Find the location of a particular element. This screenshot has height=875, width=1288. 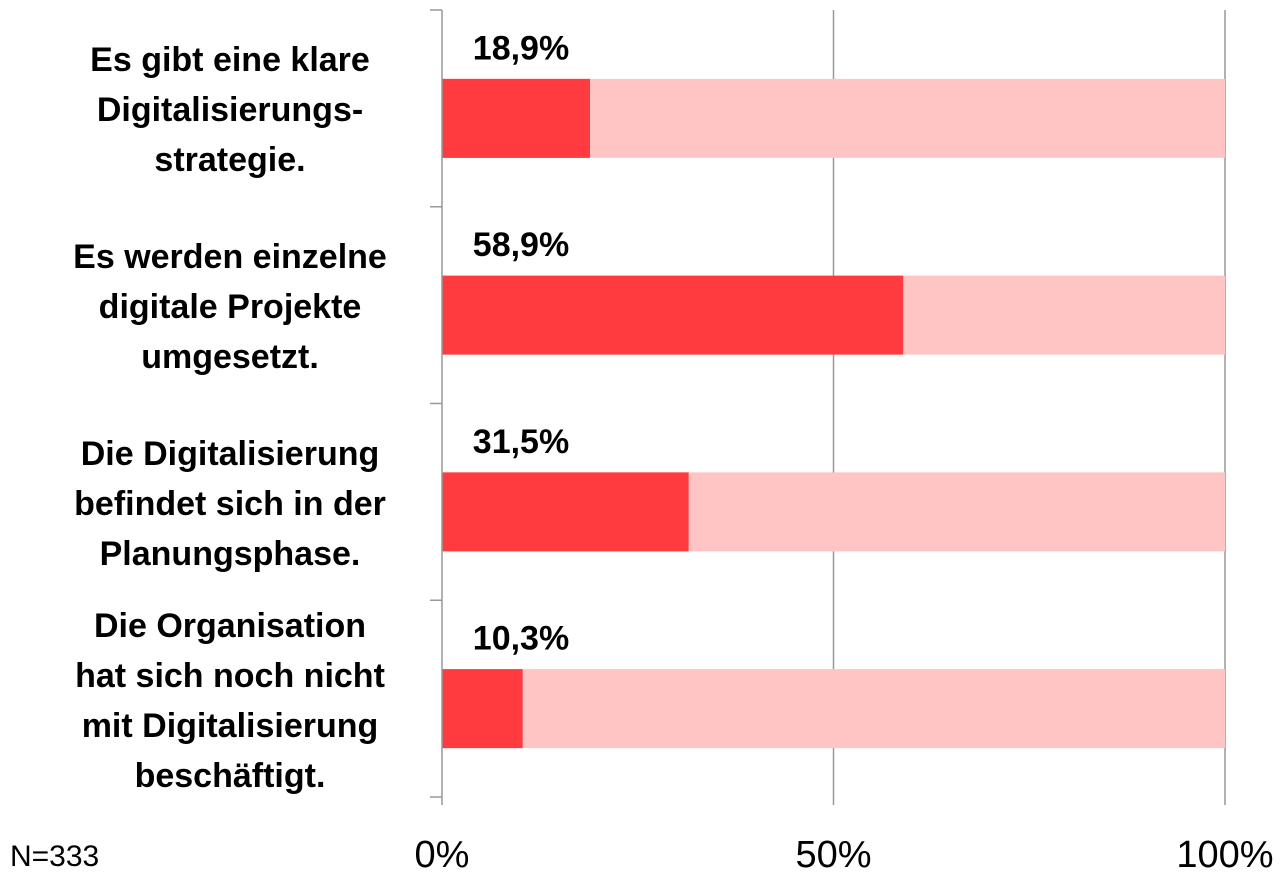

data-label: 58,9% is located at coordinates (521, 245).